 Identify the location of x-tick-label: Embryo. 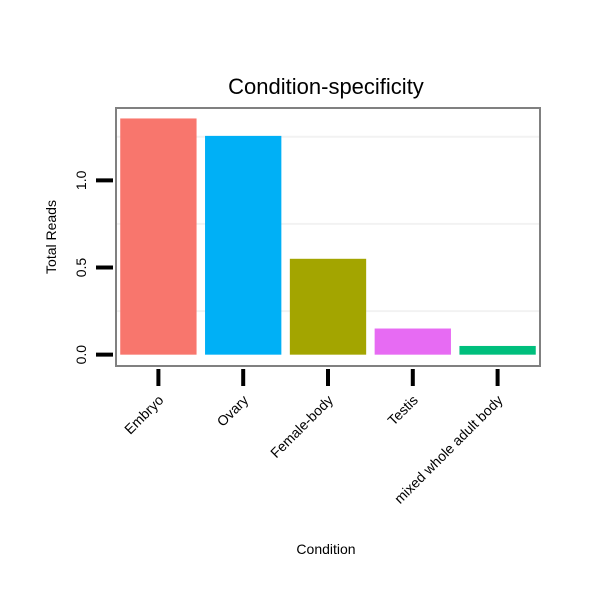
(144, 415).